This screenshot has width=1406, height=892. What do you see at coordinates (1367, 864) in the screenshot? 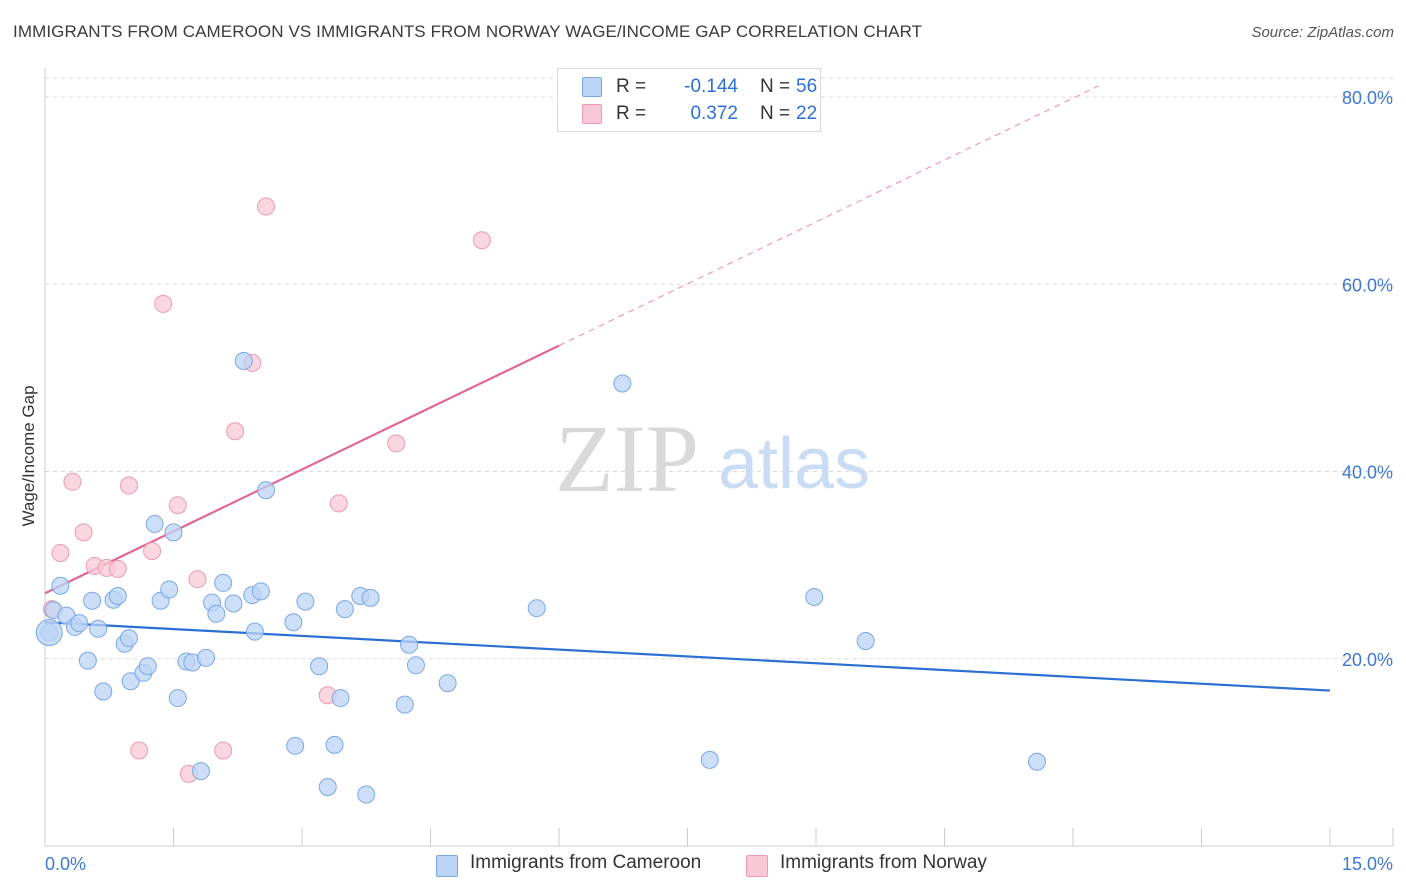
I see `x-tick-label: 15.0%` at bounding box center [1367, 864].